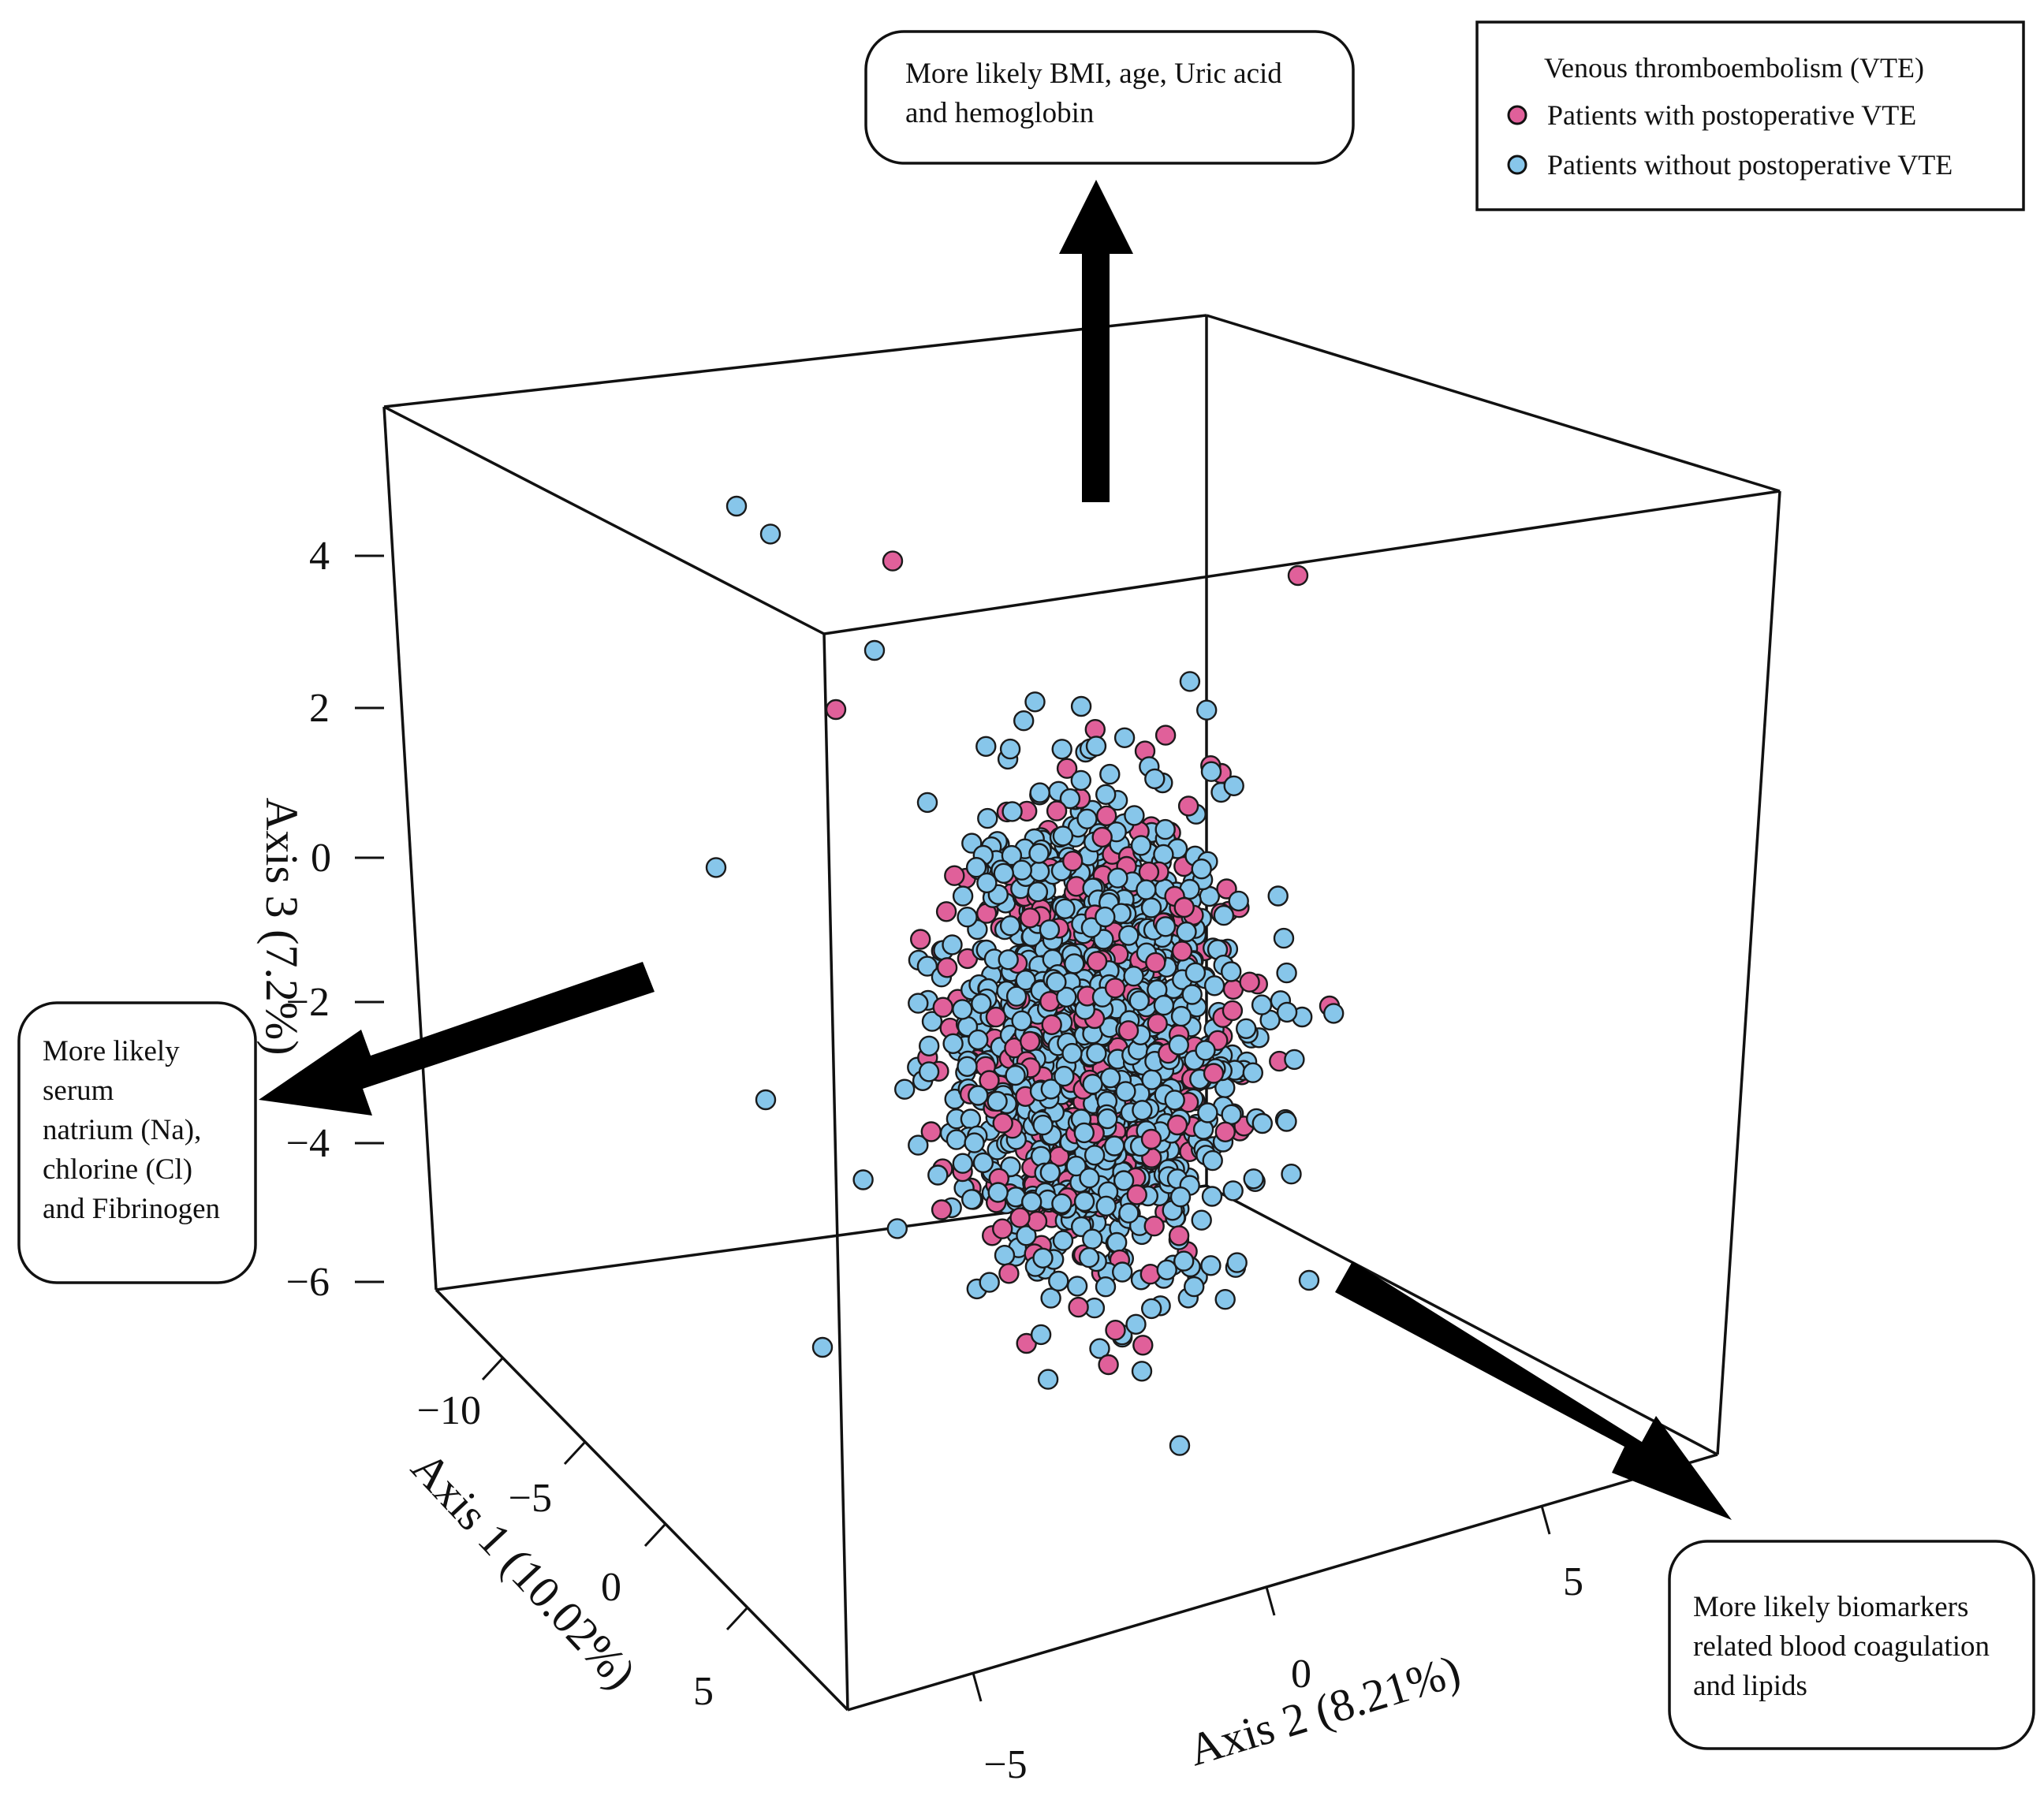  I want to click on arrow-up, so click(1096, 341).